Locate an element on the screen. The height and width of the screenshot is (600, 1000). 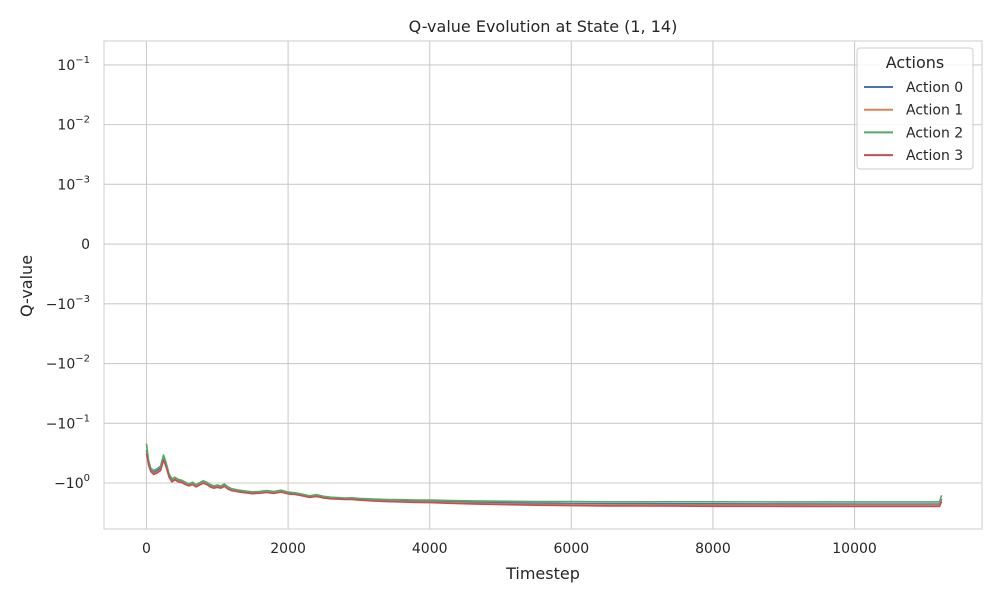
y-tick-label: 10⁻² is located at coordinates (73, 124).